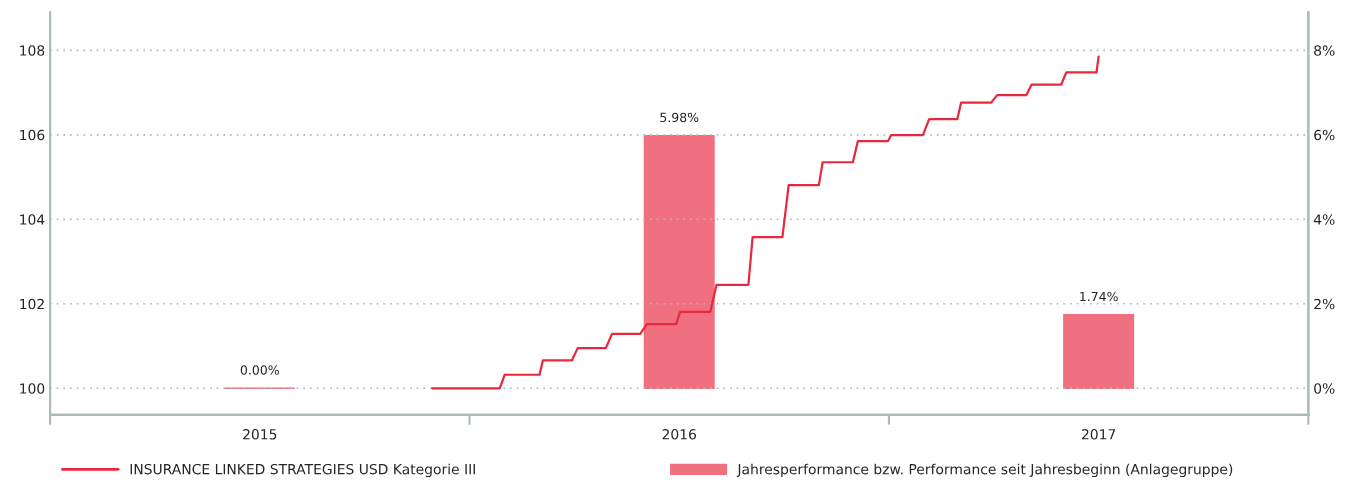 Image resolution: width=1353 pixels, height=491 pixels. I want to click on y2-tick-label: 6%, so click(1324, 135).